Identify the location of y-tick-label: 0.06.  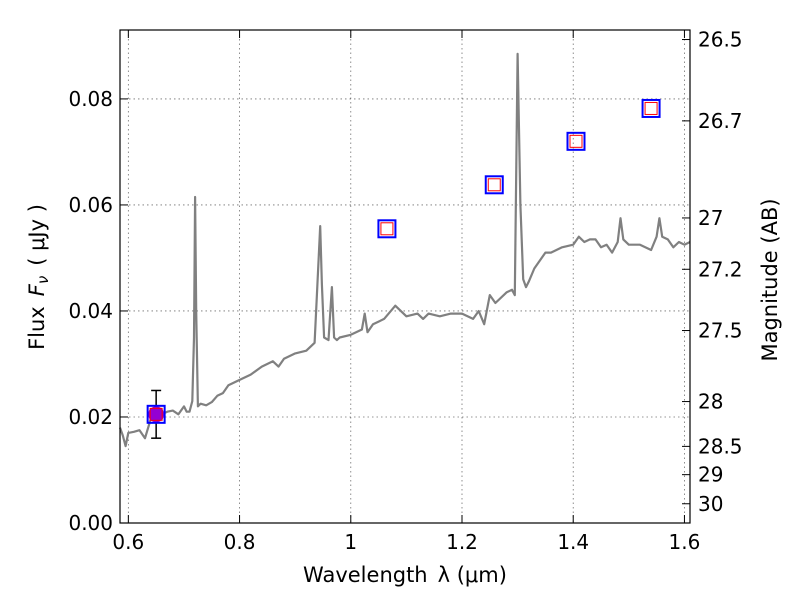
(90, 205).